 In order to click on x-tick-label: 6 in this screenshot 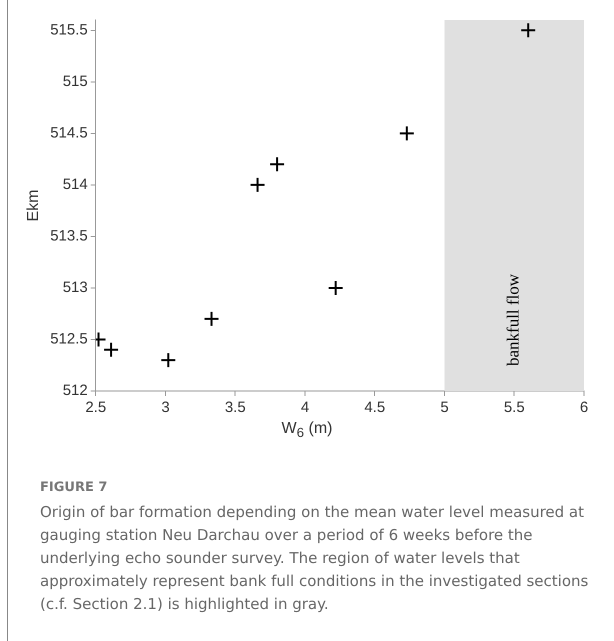, I will do `click(584, 407)`.